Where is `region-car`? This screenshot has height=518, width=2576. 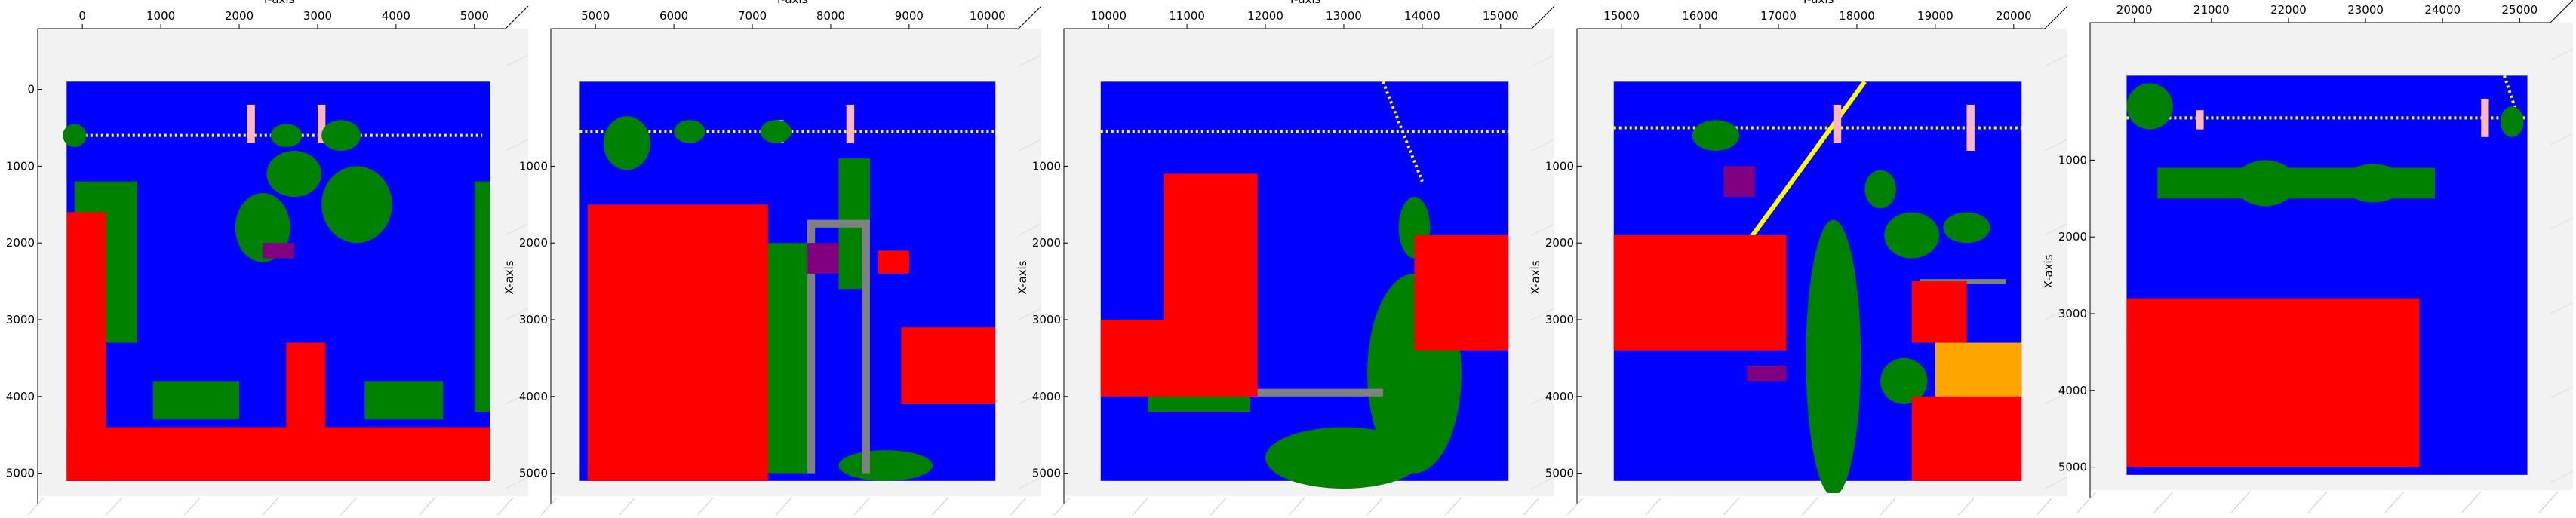
region-car is located at coordinates (823, 258).